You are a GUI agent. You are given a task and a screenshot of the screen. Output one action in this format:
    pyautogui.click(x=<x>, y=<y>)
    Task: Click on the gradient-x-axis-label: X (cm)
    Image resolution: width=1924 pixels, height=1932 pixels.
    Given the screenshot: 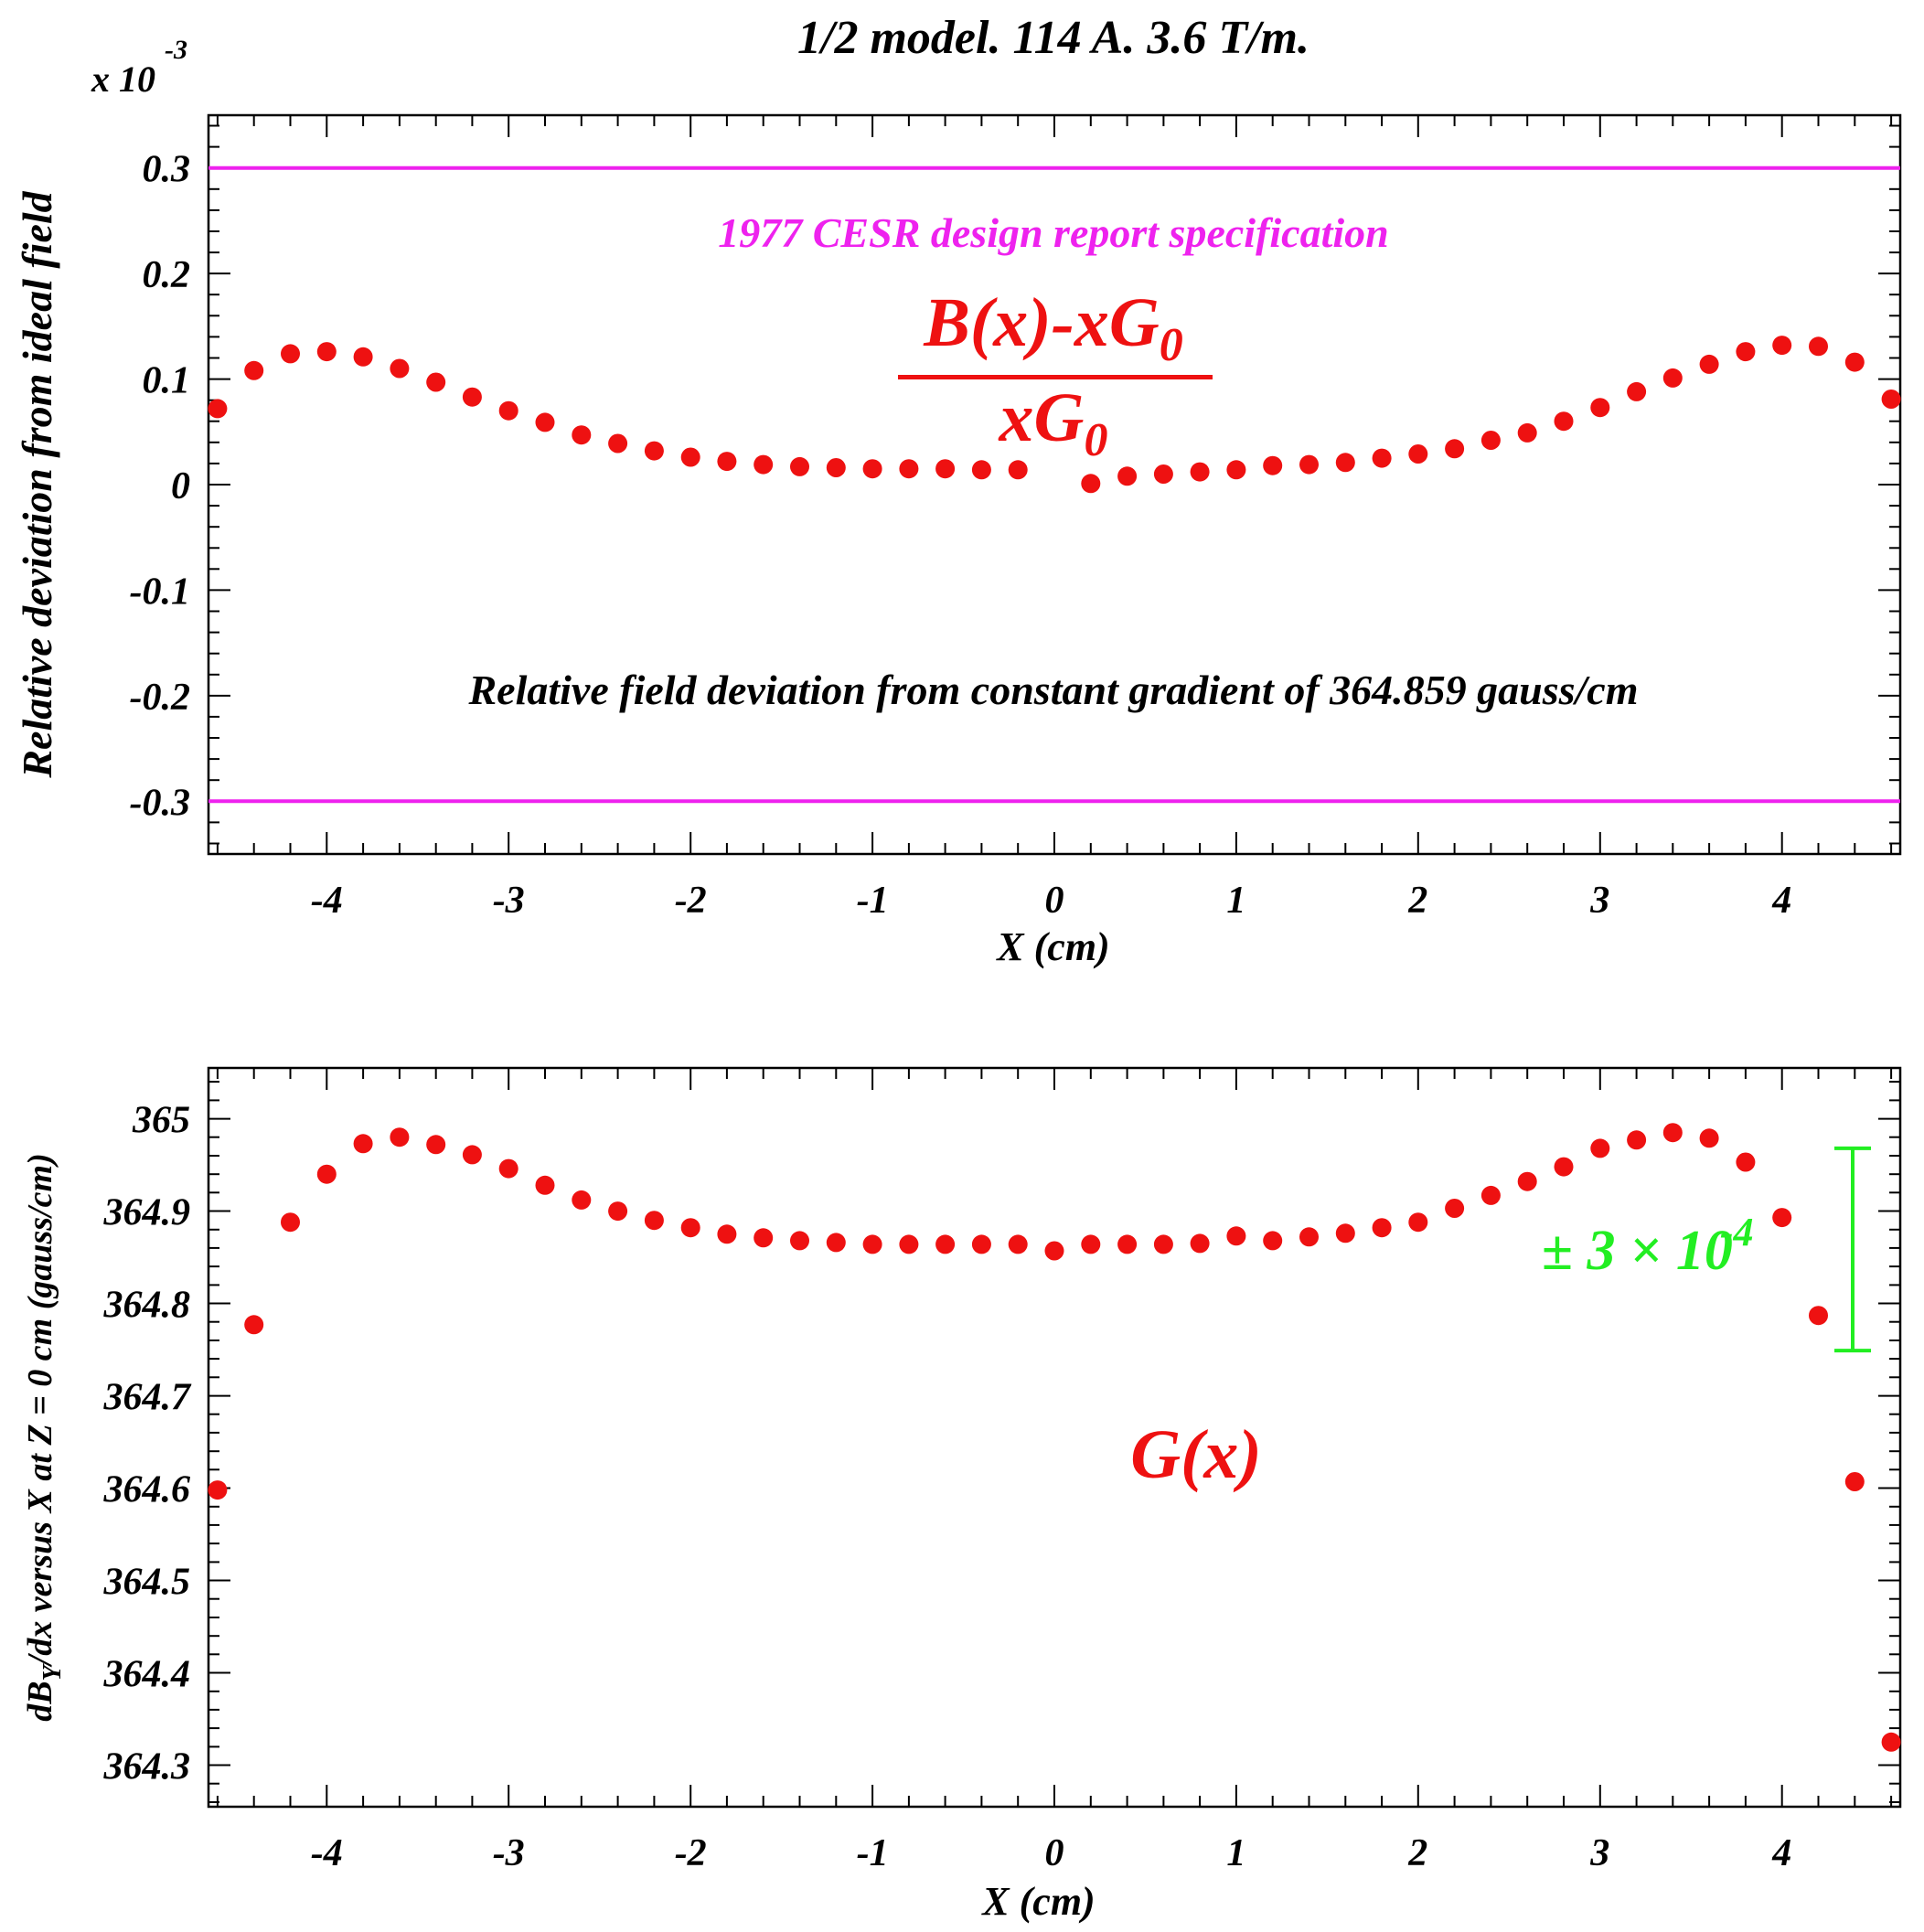 What is the action you would take?
    pyautogui.click(x=1037, y=1901)
    